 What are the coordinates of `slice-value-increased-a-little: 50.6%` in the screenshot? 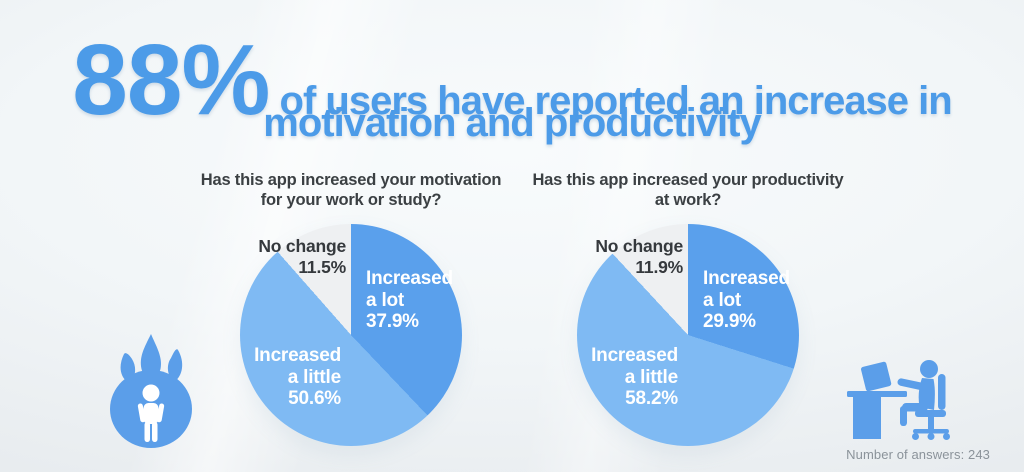 It's located at (314, 398).